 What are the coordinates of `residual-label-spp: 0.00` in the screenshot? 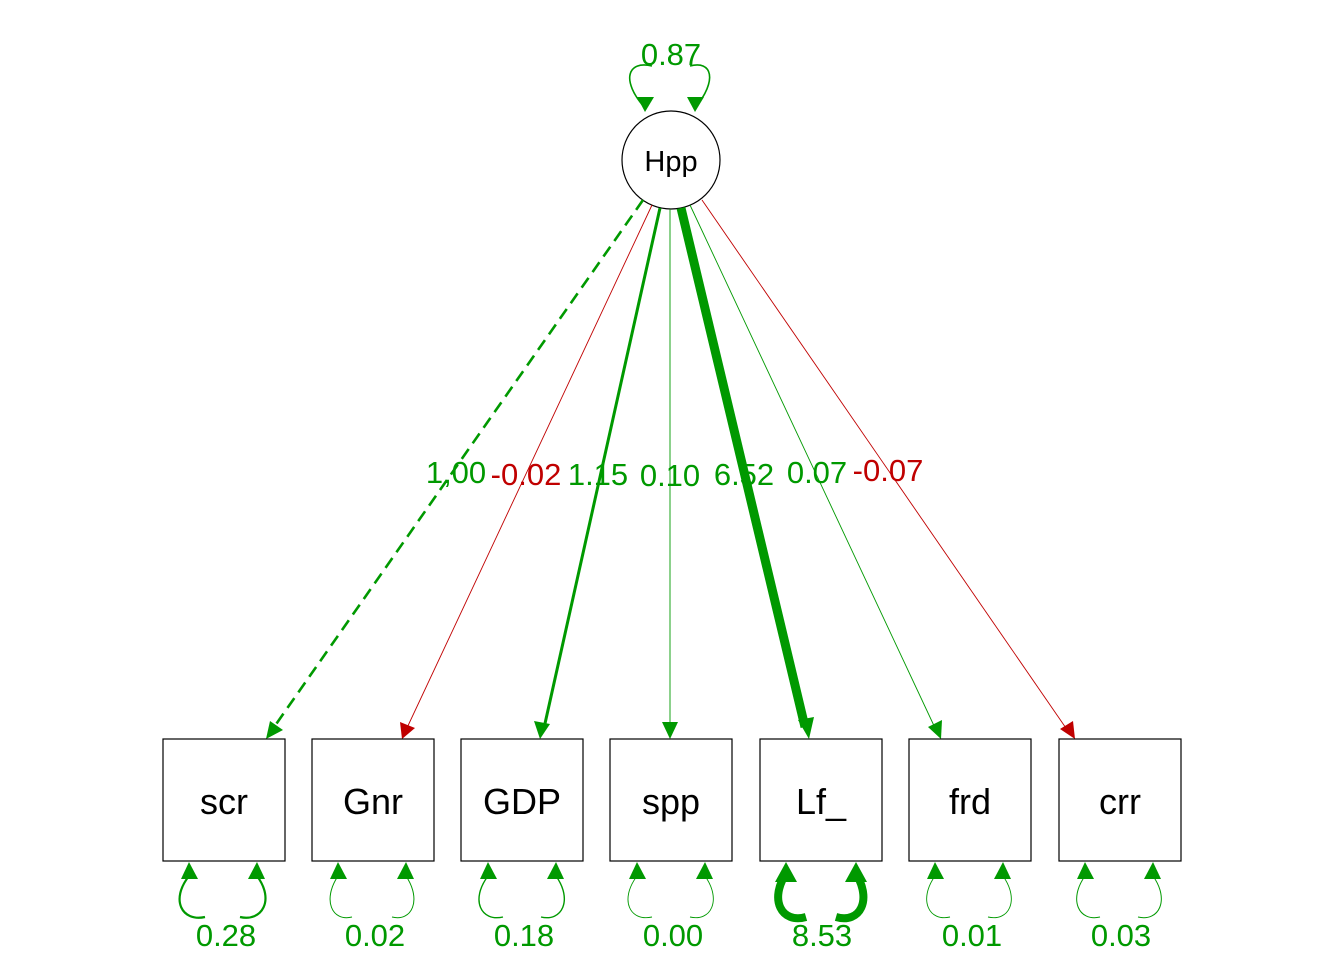 It's located at (673, 935).